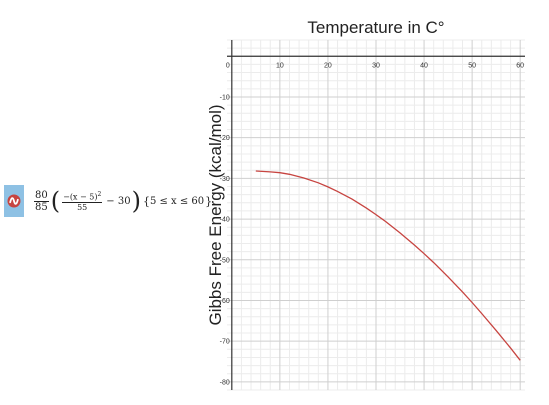 This screenshot has height=405, width=549. I want to click on coefficient-fraction: 80 85, so click(41, 201).